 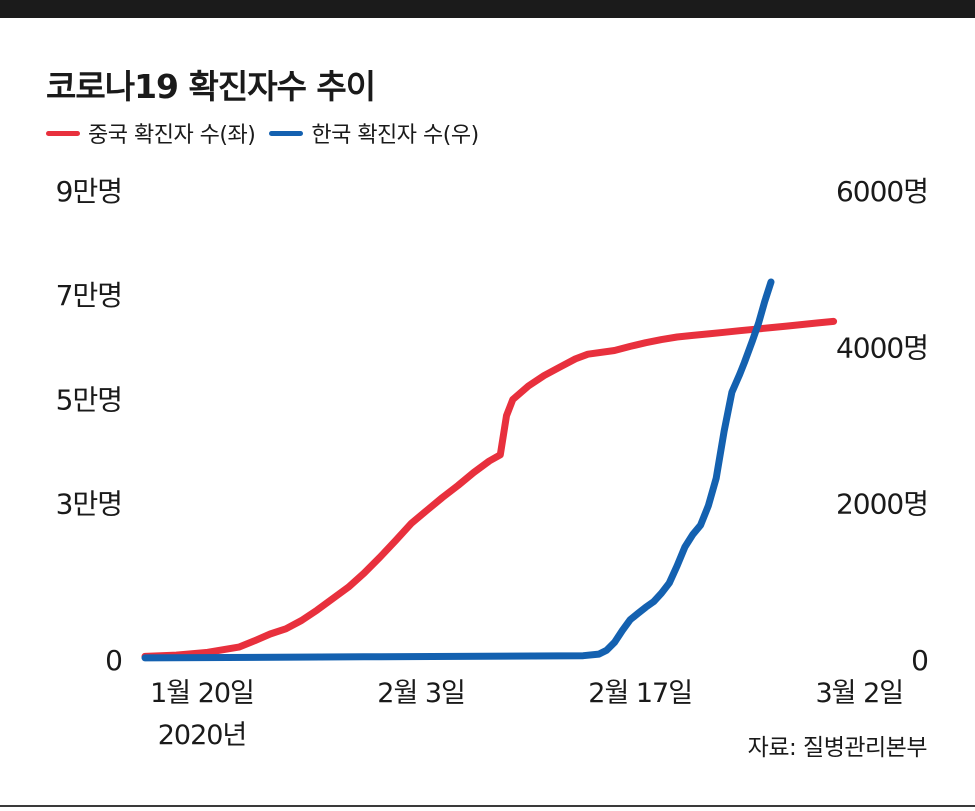 What do you see at coordinates (882, 347) in the screenshot?
I see `y-right-tick-label: 4000명` at bounding box center [882, 347].